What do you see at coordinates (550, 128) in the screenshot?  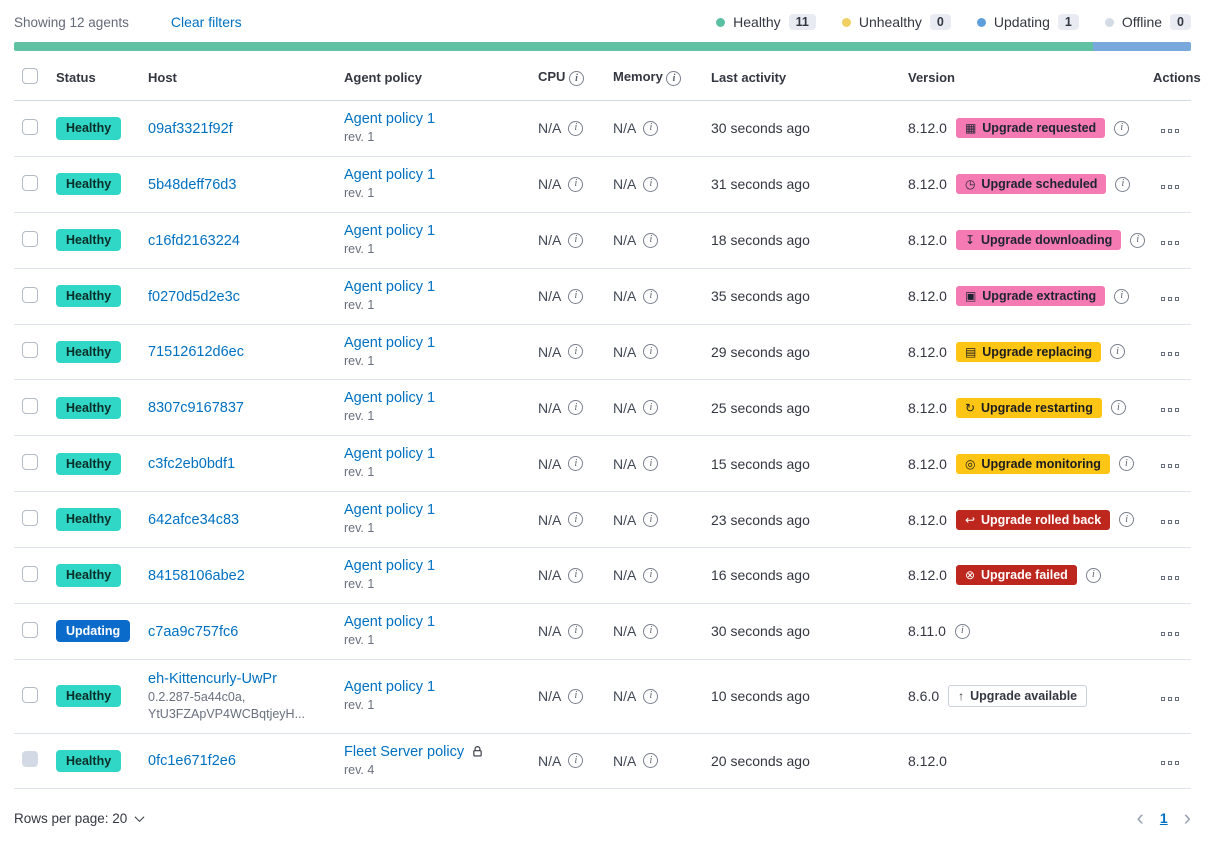 I see `cpu-value: N/A` at bounding box center [550, 128].